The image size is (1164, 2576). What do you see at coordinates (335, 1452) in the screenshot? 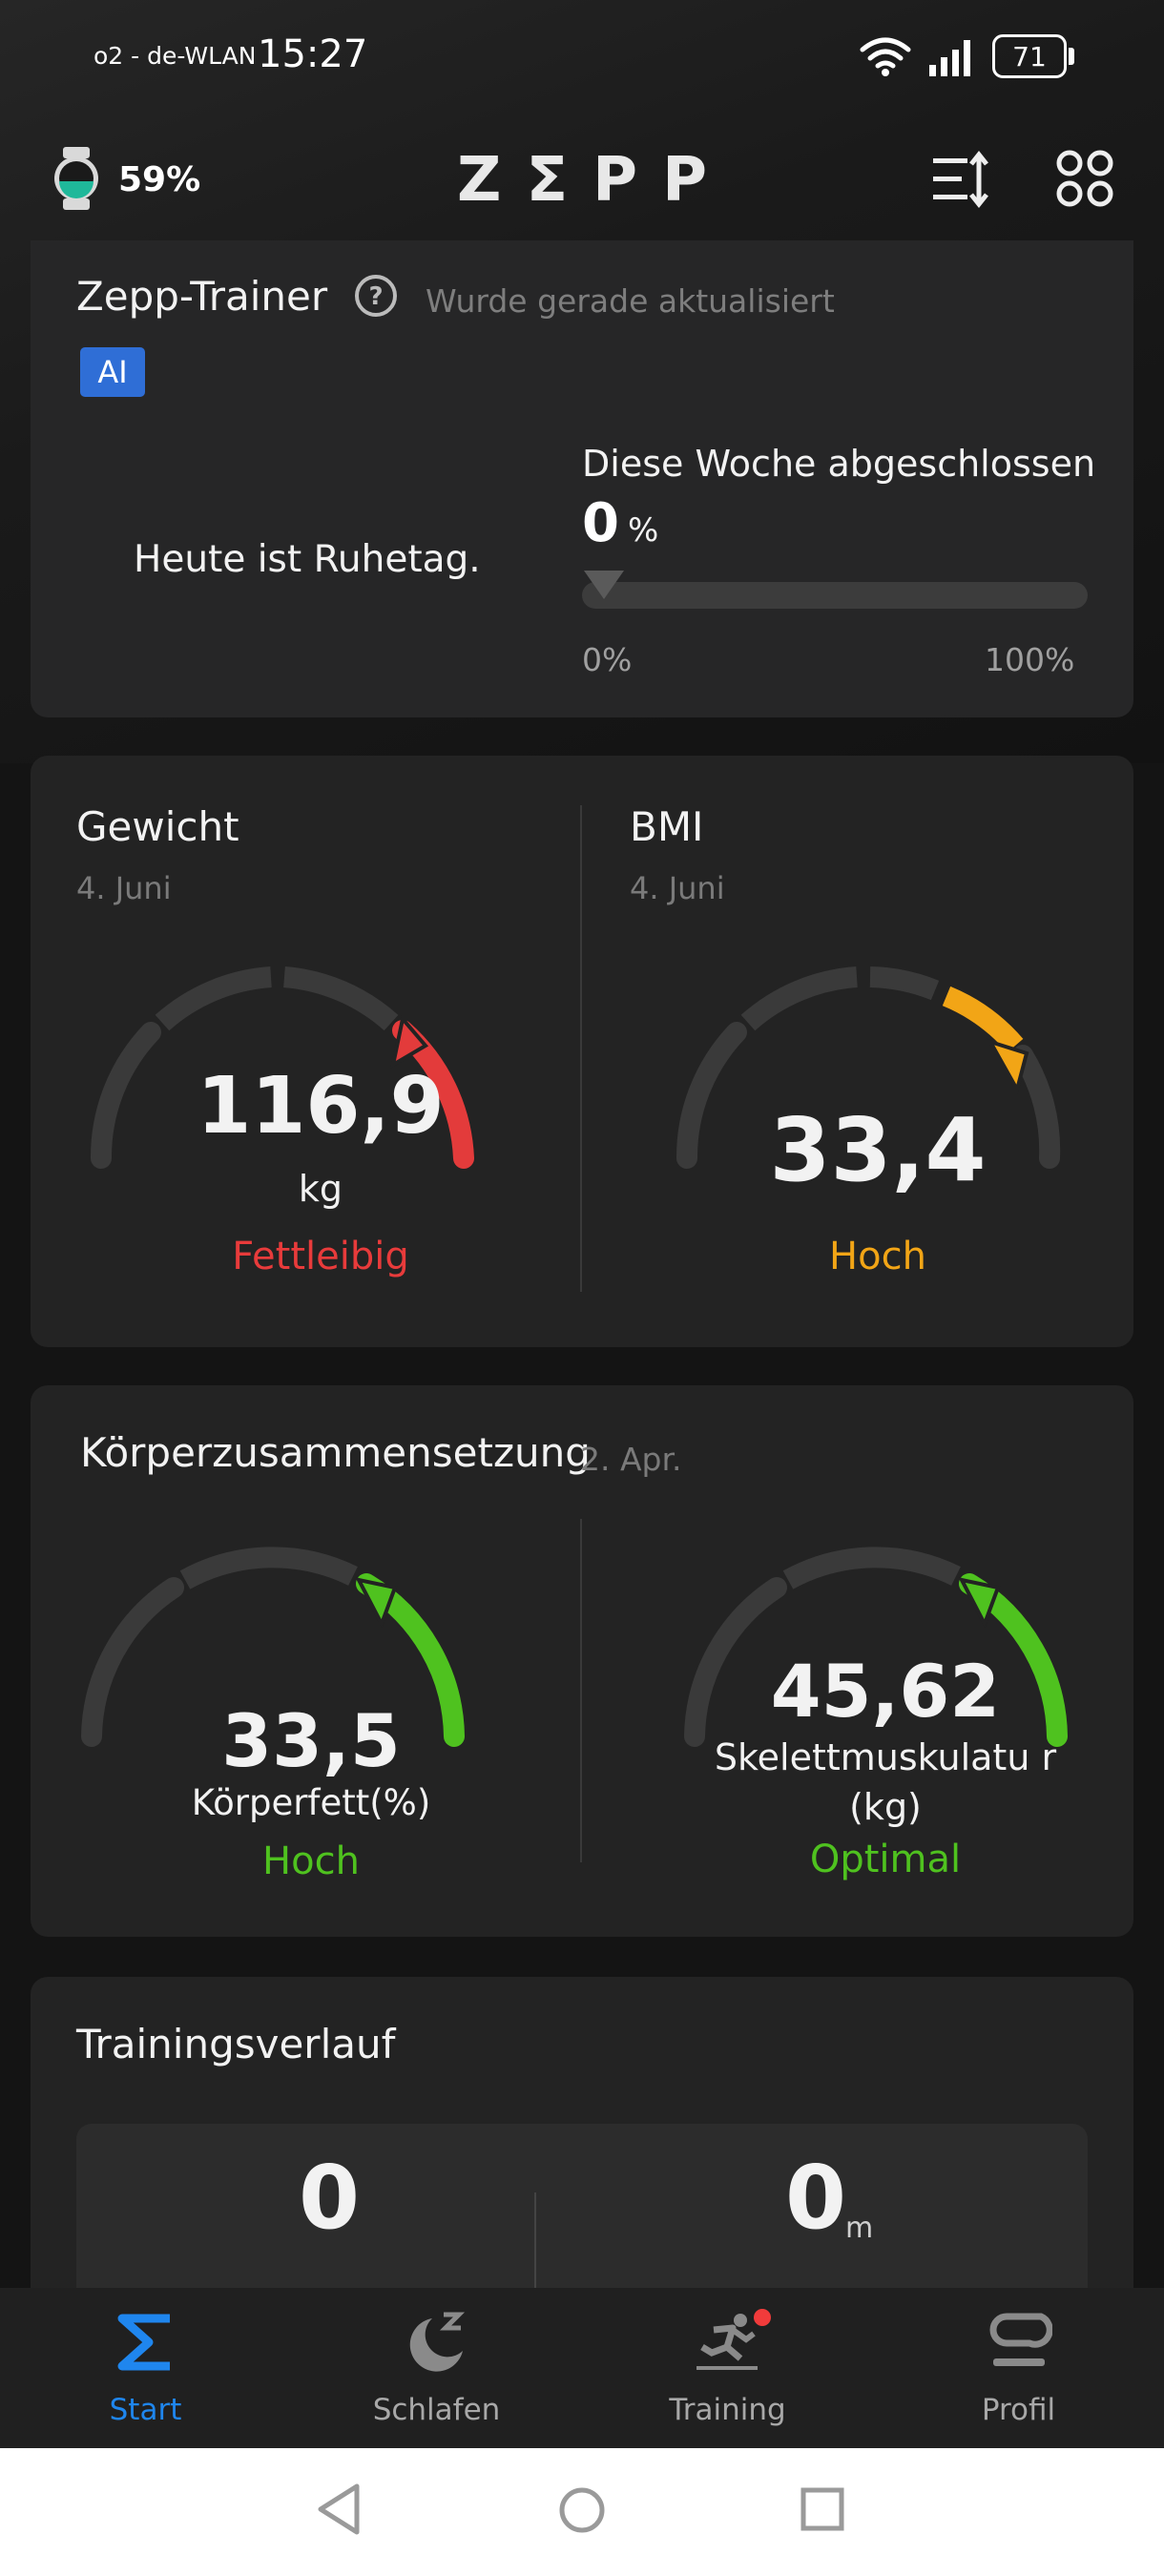
I see `body-composition-title: Körperzusammensetzung` at bounding box center [335, 1452].